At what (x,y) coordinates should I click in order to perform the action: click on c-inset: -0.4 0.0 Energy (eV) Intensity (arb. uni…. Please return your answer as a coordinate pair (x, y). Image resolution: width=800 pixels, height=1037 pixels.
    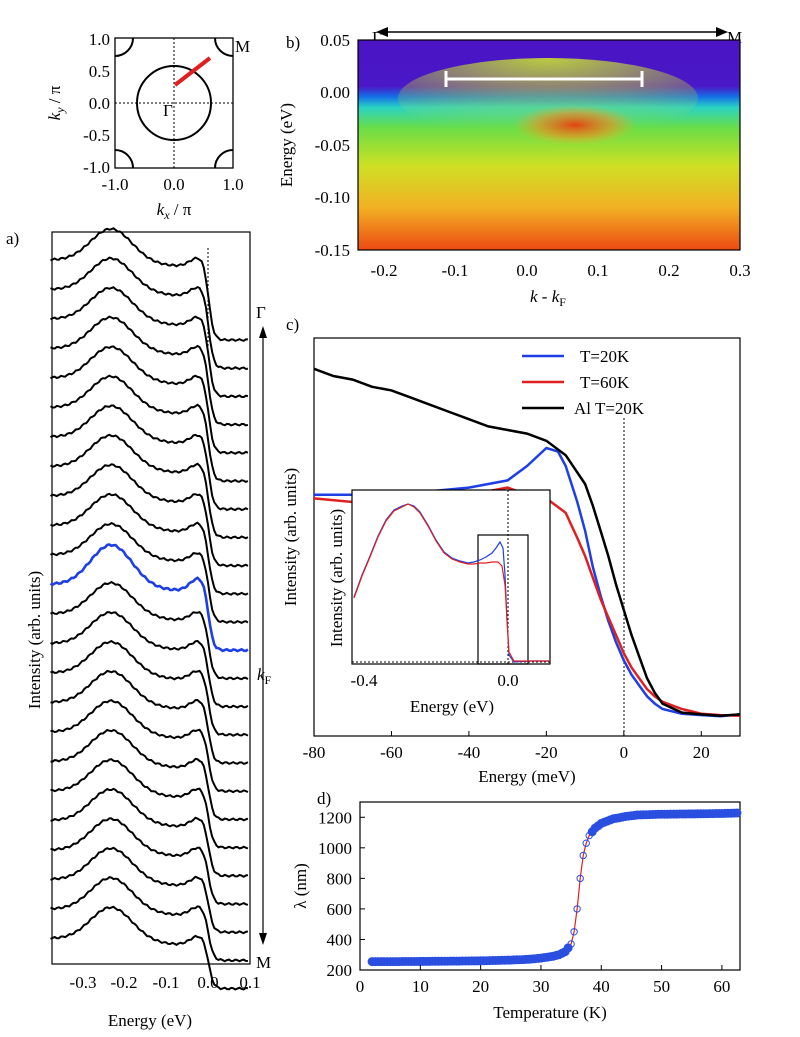
    Looking at the image, I should click on (439, 602).